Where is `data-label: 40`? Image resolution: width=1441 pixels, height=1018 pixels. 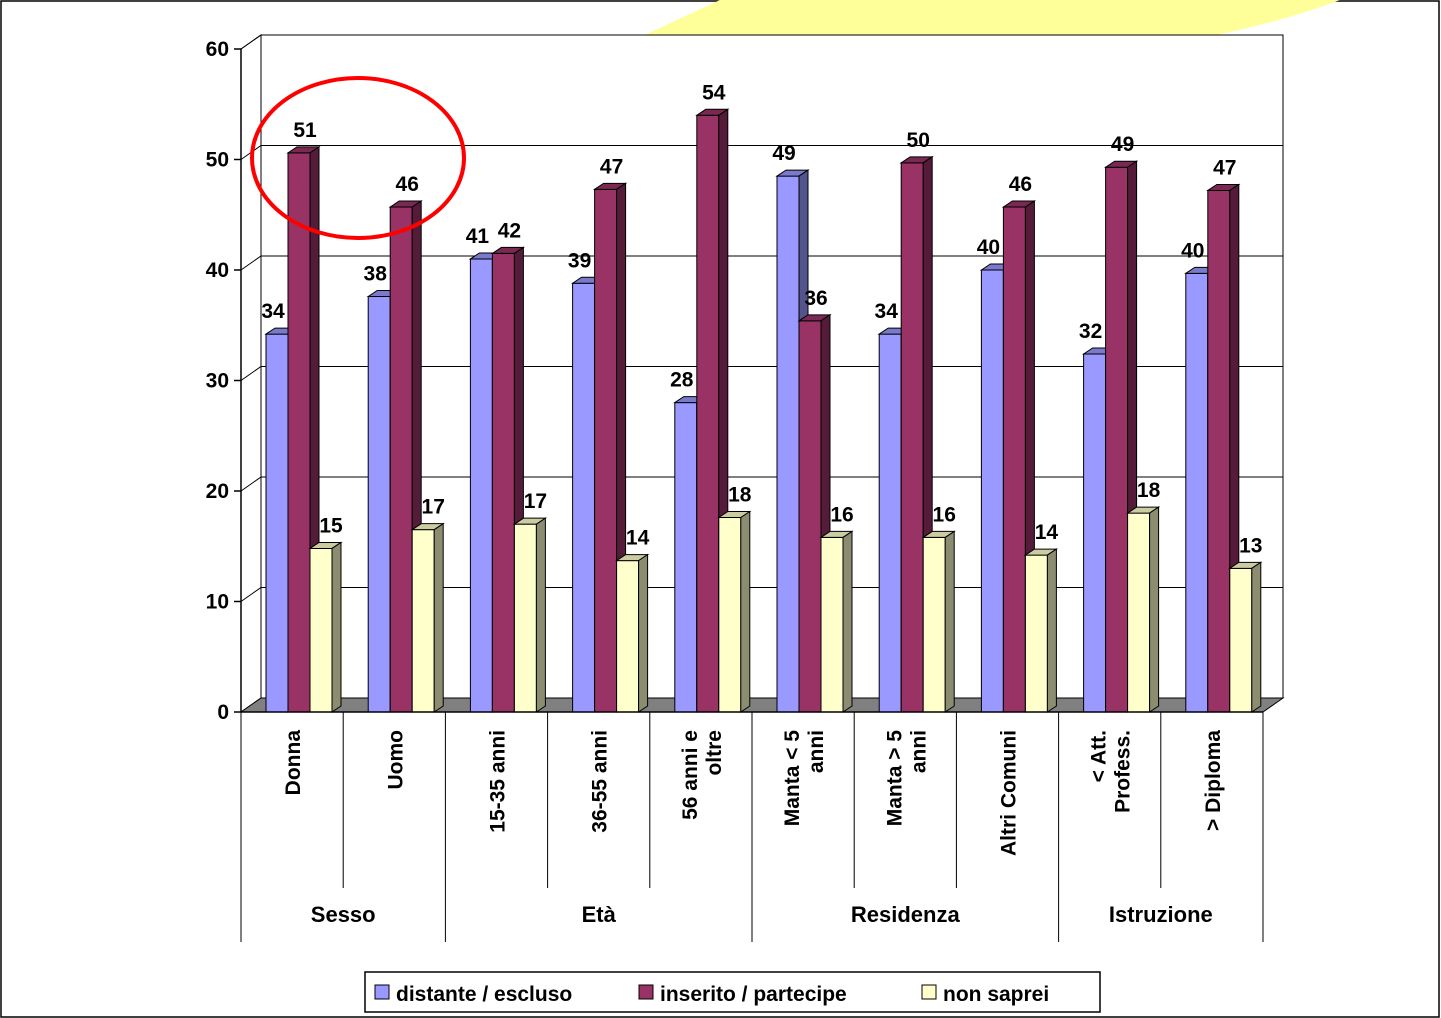
data-label: 40 is located at coordinates (1192, 250).